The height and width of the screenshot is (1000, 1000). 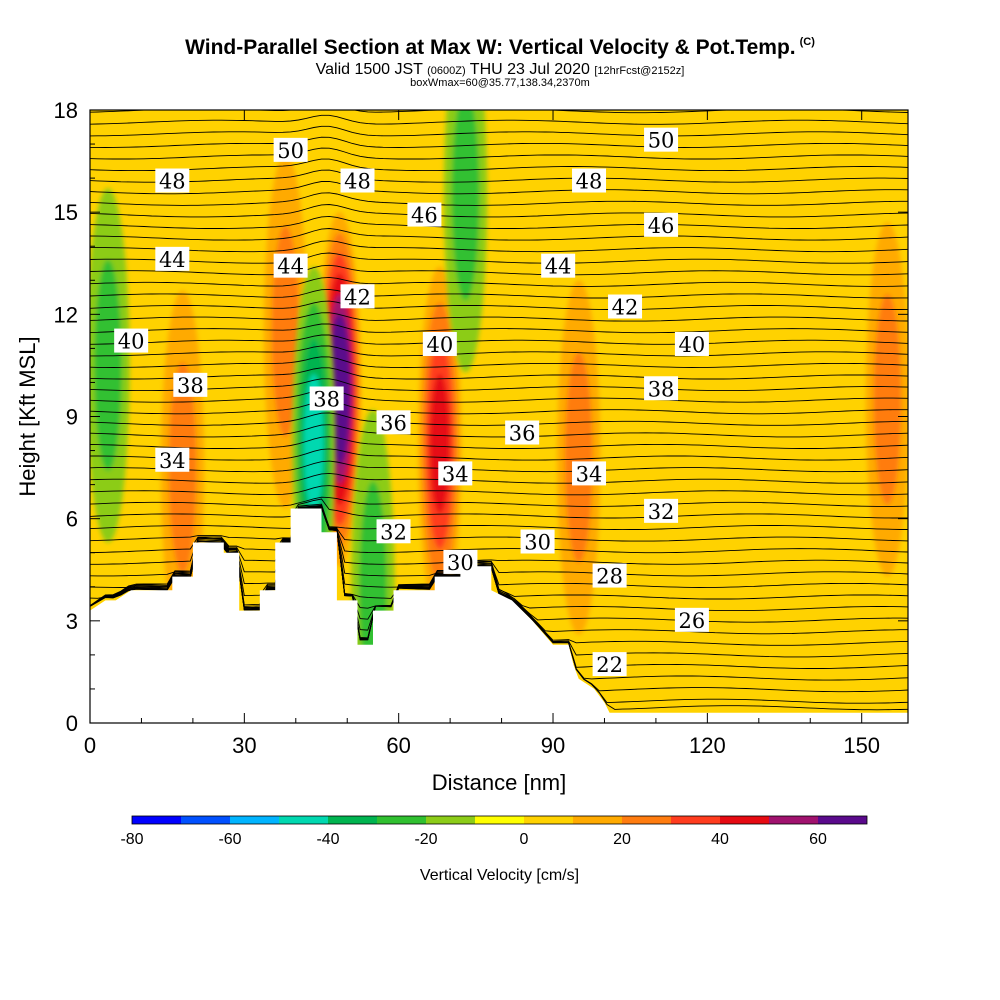 I want to click on colorbar-tick-label: -60, so click(x=229, y=839).